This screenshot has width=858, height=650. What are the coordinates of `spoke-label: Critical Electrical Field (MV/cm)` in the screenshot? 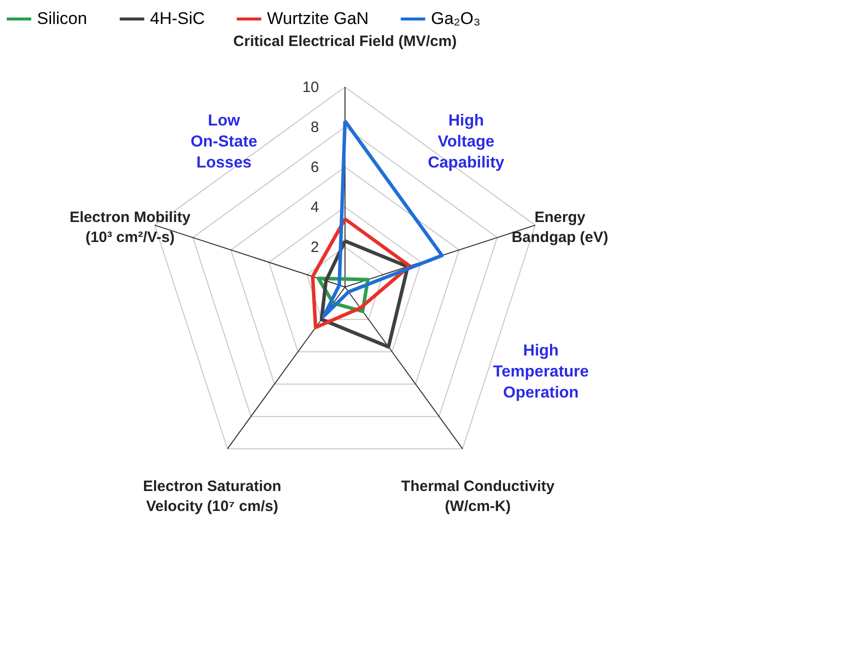 It's located at (345, 41).